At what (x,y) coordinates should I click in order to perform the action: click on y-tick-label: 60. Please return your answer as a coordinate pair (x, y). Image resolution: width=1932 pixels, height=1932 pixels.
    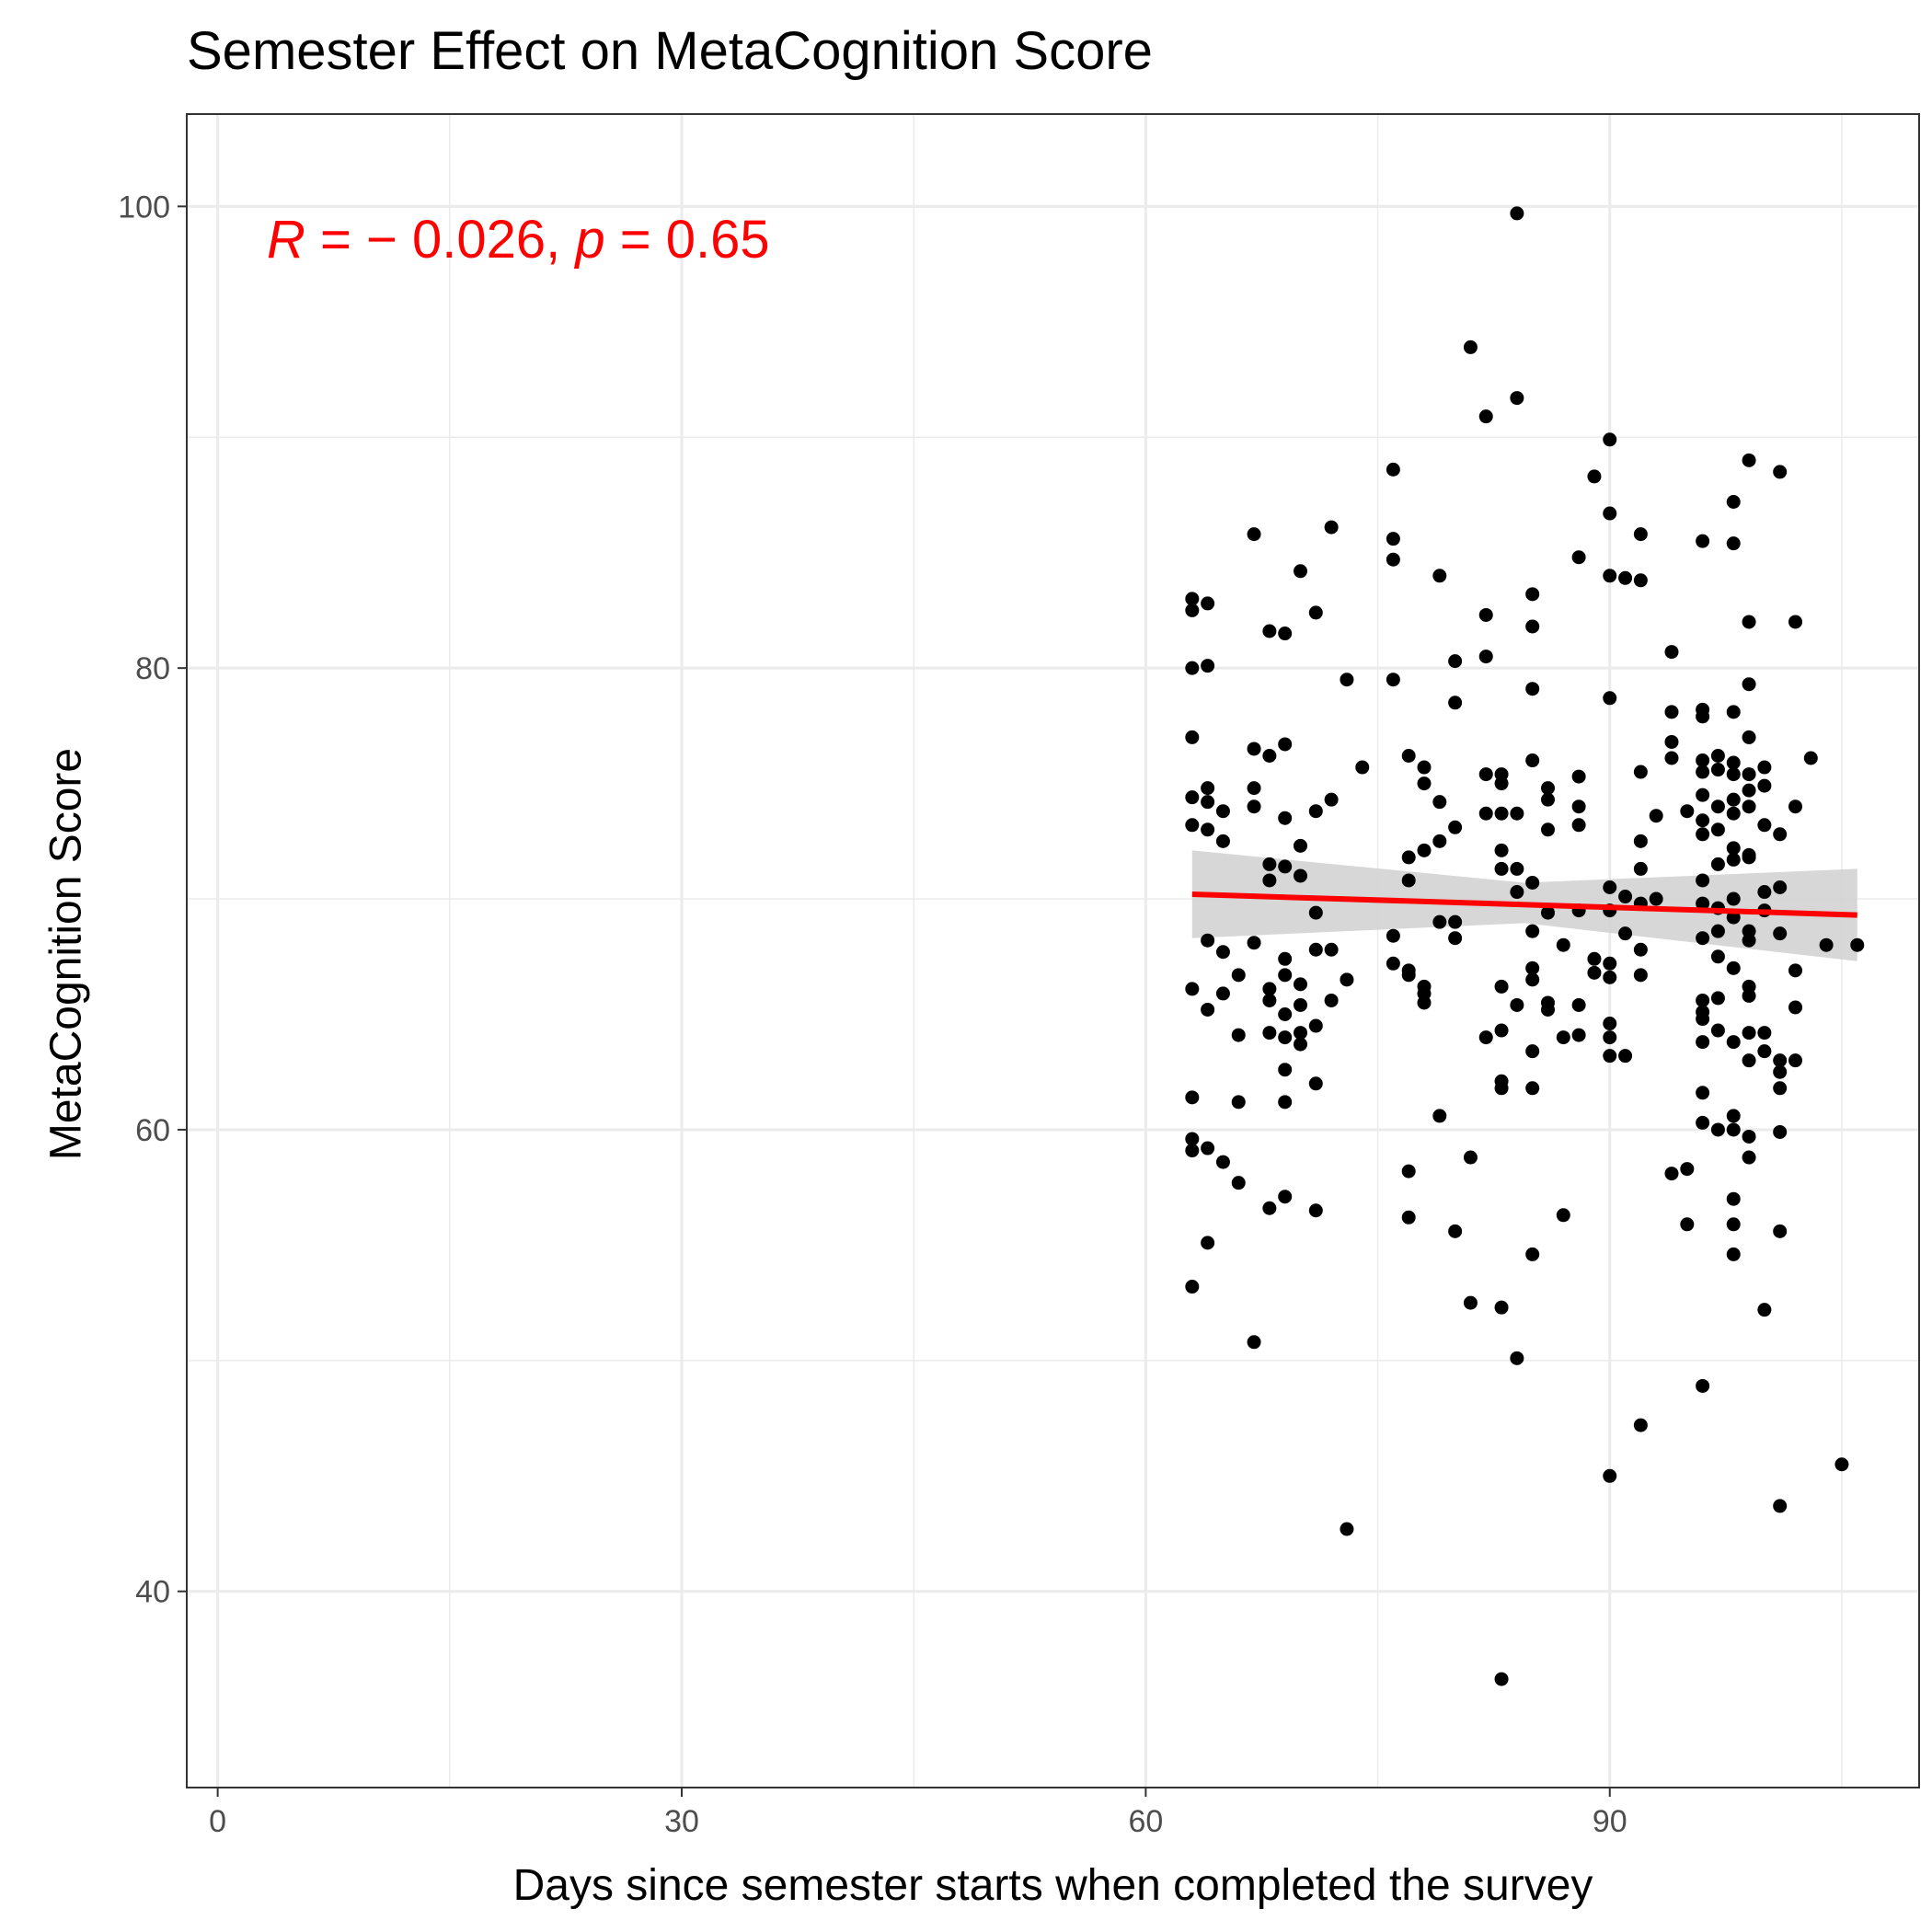
    Looking at the image, I should click on (152, 1130).